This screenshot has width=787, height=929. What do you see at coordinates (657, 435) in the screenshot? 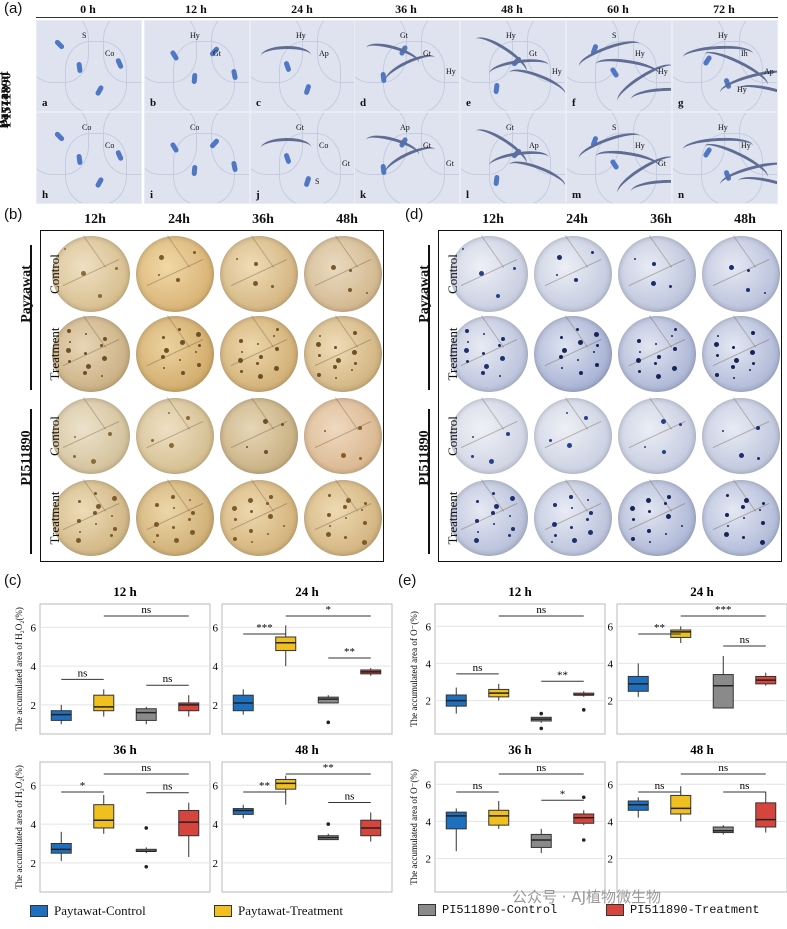
I see `leaf-disc-control` at bounding box center [657, 435].